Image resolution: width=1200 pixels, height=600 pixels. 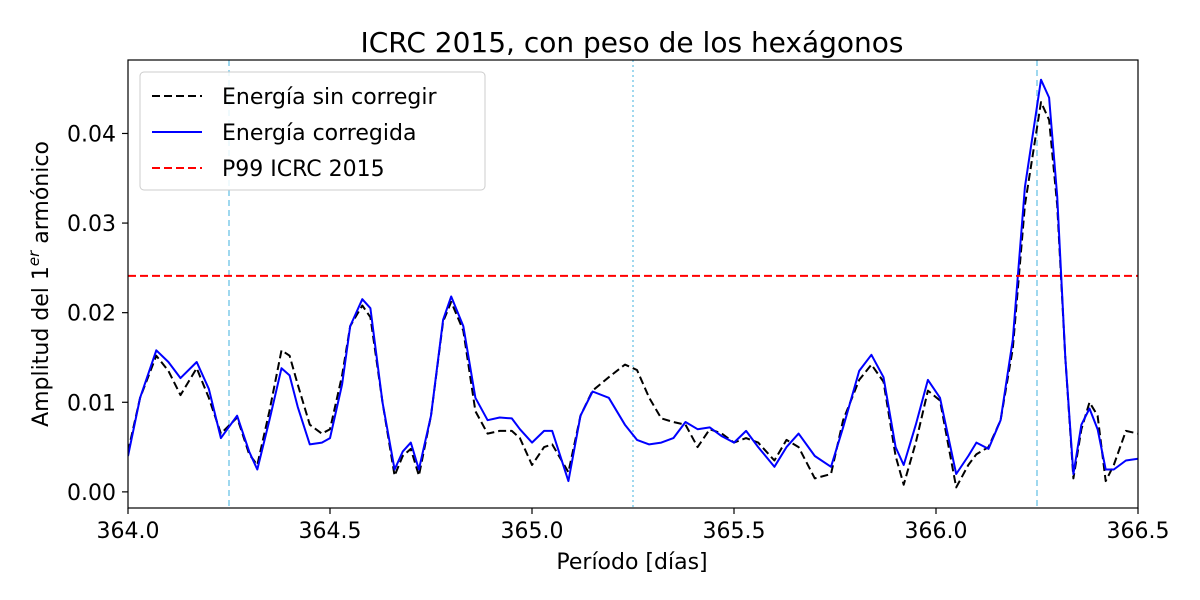 What do you see at coordinates (329, 97) in the screenshot?
I see `legend-label: Energía sin corregir` at bounding box center [329, 97].